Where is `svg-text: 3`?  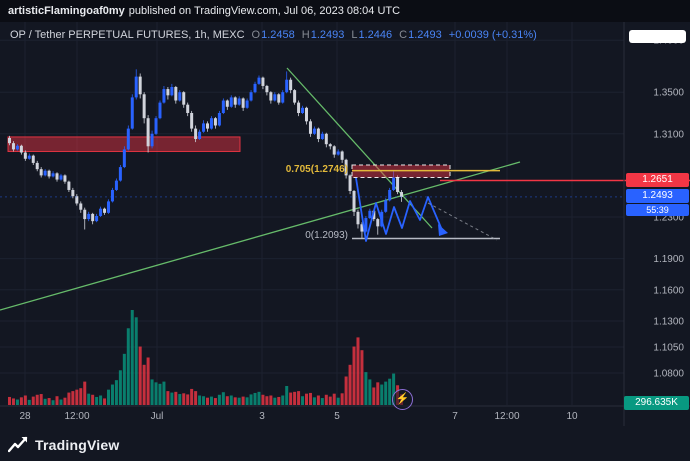
svg-text: 3 is located at coordinates (262, 416).